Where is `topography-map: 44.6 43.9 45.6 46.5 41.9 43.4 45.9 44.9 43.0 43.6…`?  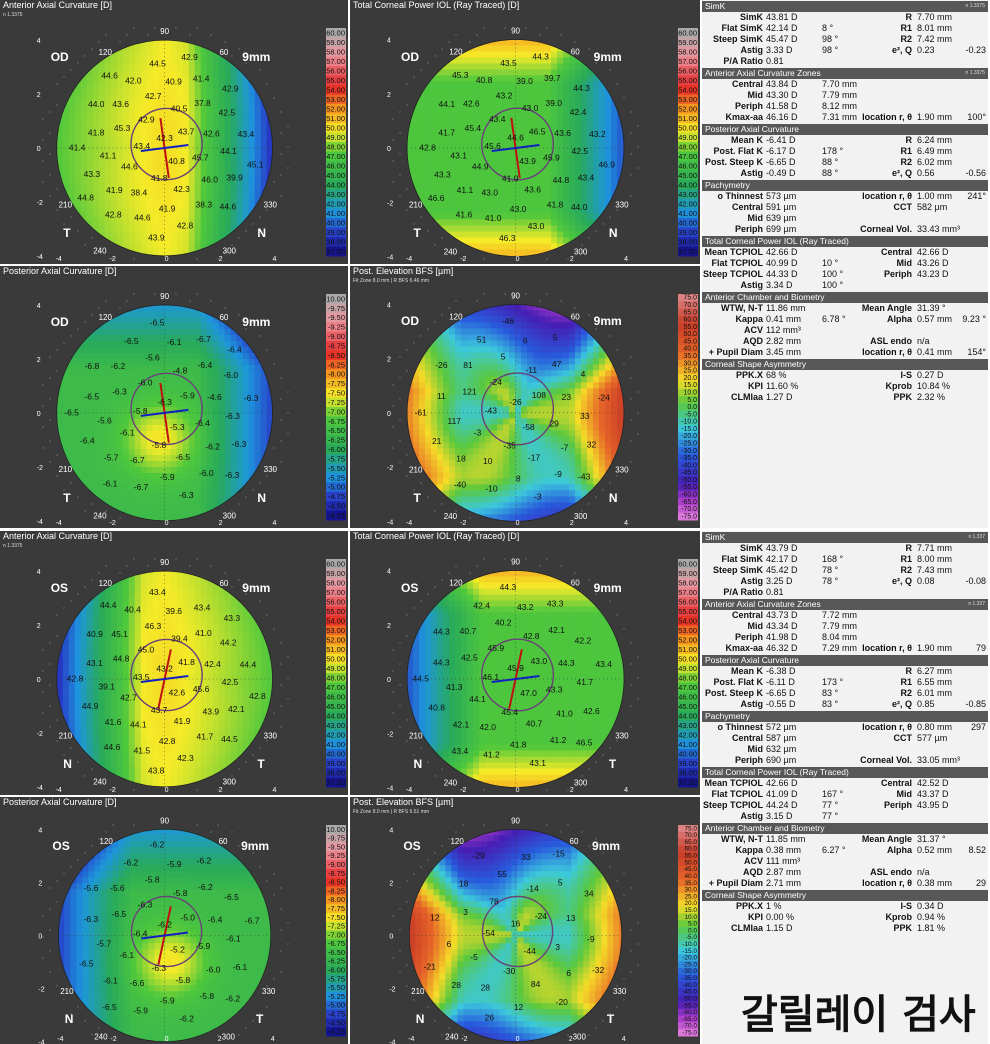 topography-map: 44.6 43.9 45.6 46.5 41.9 43.4 45.9 44.9 43.0 43.6… is located at coordinates (542, 145).